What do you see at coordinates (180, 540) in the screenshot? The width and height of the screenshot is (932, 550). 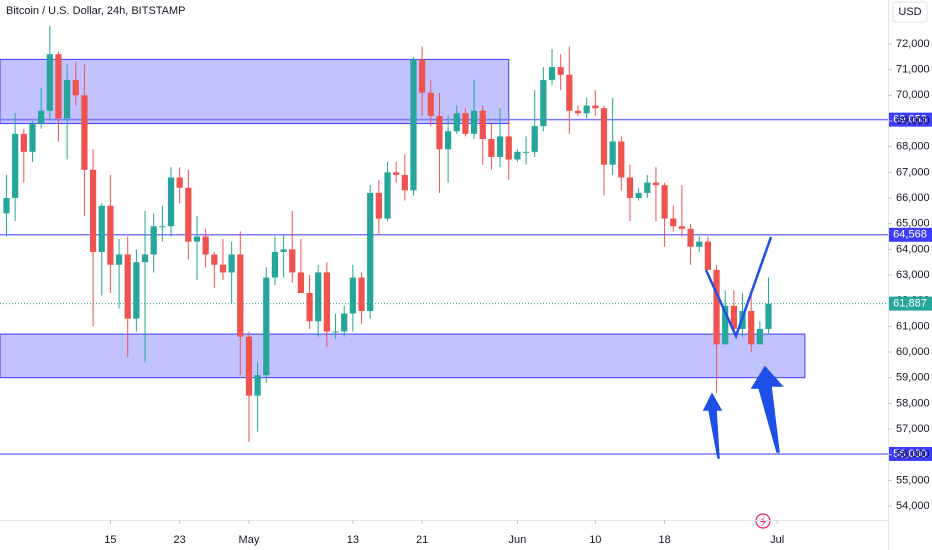 I see `x-tick-label: 23` at bounding box center [180, 540].